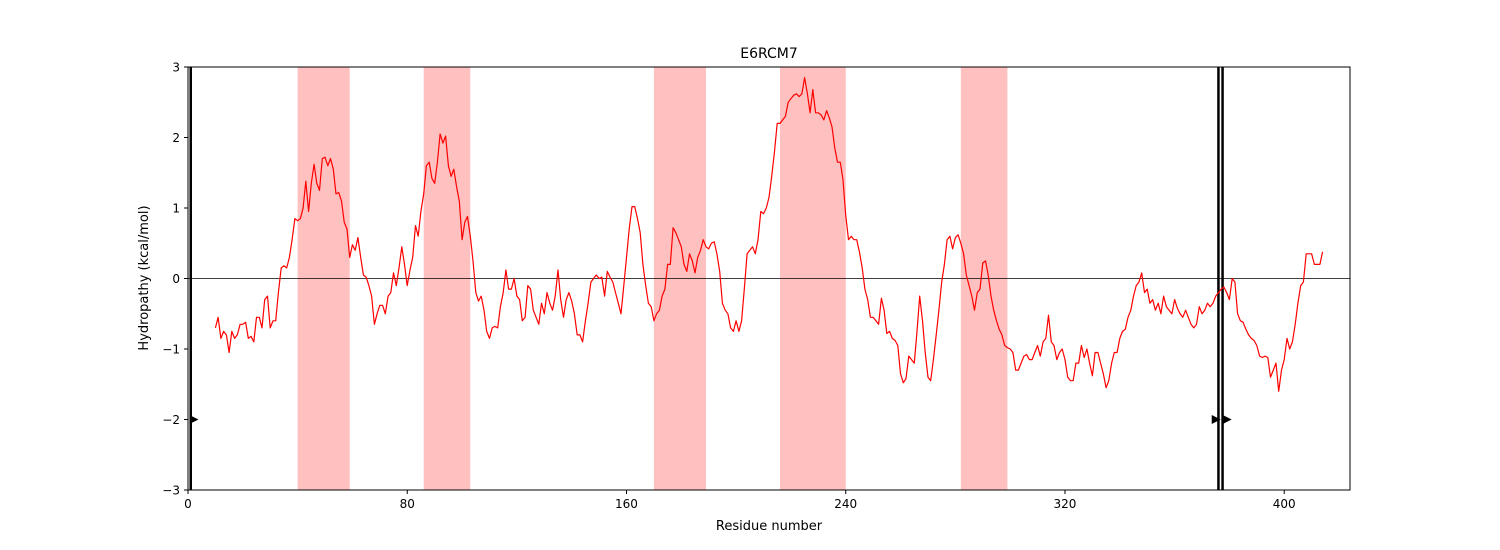 This screenshot has height=550, width=1500. What do you see at coordinates (171, 420) in the screenshot?
I see `y-tick-label: −2` at bounding box center [171, 420].